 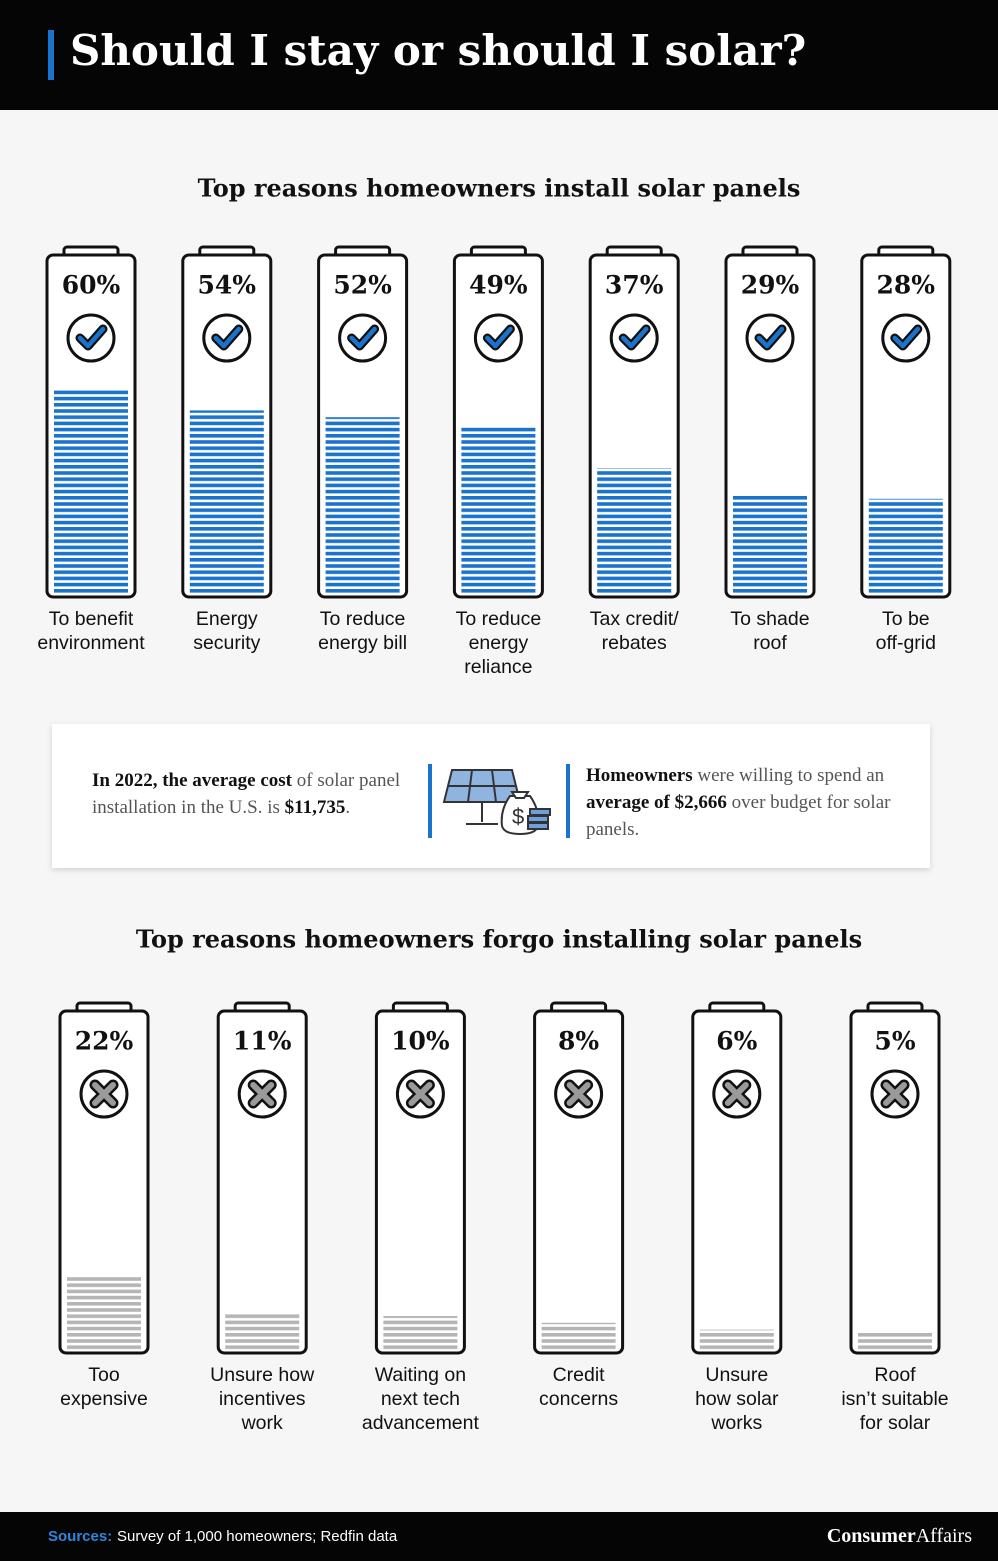 What do you see at coordinates (496, 802) in the screenshot?
I see `solar-icon: $` at bounding box center [496, 802].